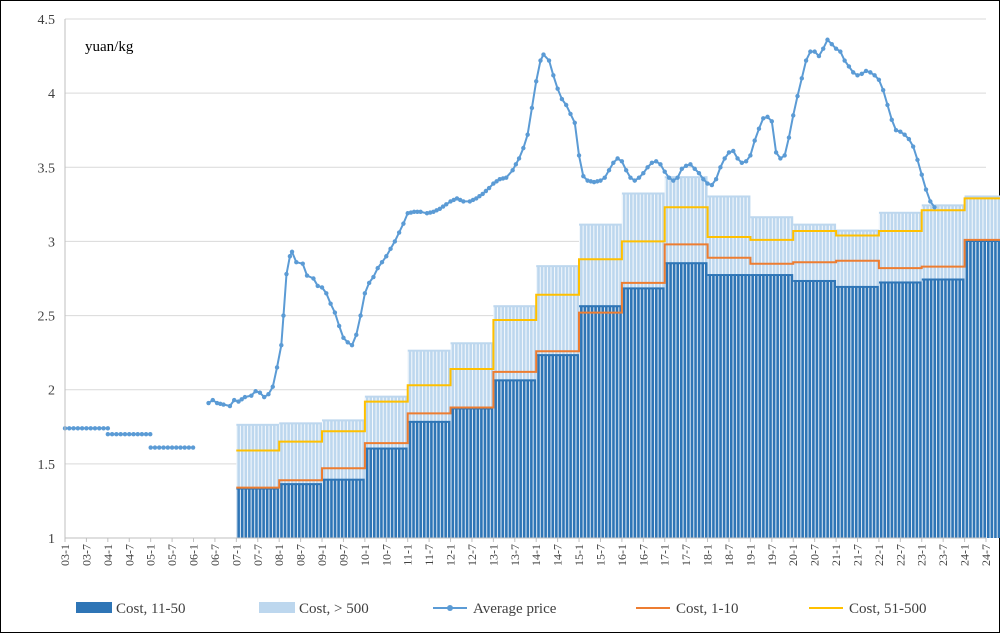  Describe the element at coordinates (450, 608) in the screenshot. I see `legend-marker` at that location.